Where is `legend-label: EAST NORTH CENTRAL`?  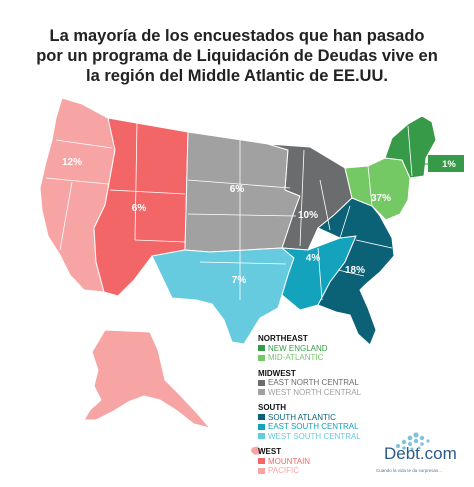 legend-label: EAST NORTH CENTRAL is located at coordinates (313, 382).